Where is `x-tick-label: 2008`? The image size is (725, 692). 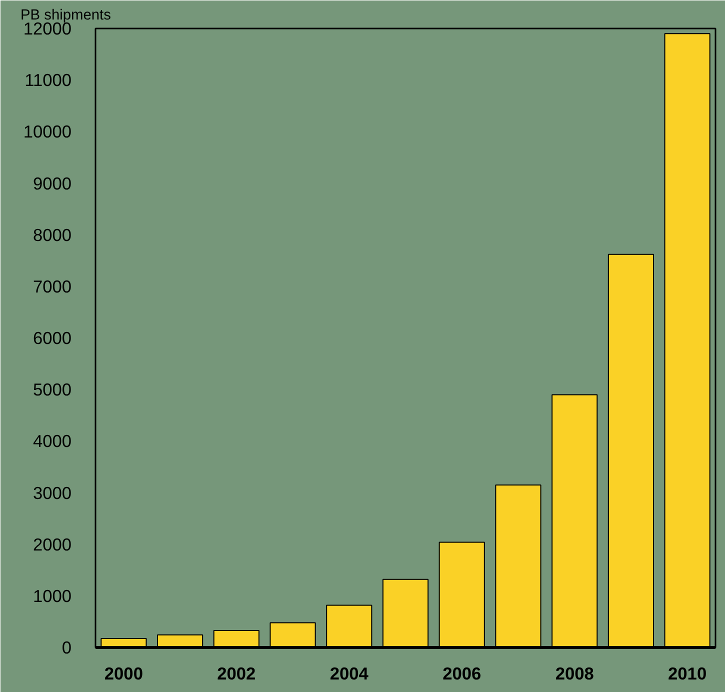 x-tick-label: 2008 is located at coordinates (574, 674).